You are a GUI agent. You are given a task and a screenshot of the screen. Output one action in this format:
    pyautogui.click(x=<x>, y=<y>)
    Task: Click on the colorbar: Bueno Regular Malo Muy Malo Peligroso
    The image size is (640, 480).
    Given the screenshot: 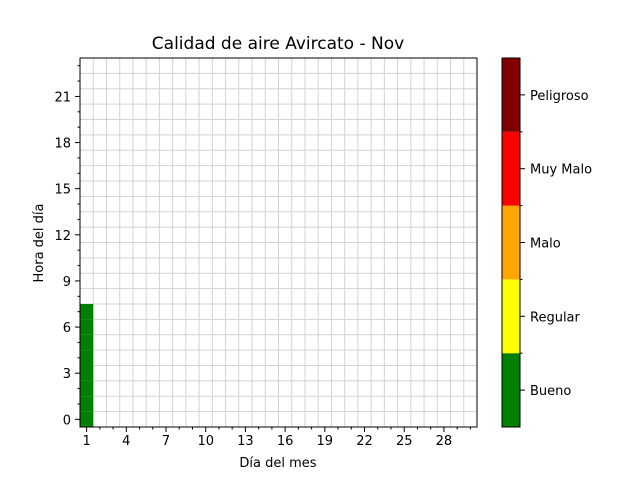 What is the action you would take?
    pyautogui.click(x=546, y=242)
    